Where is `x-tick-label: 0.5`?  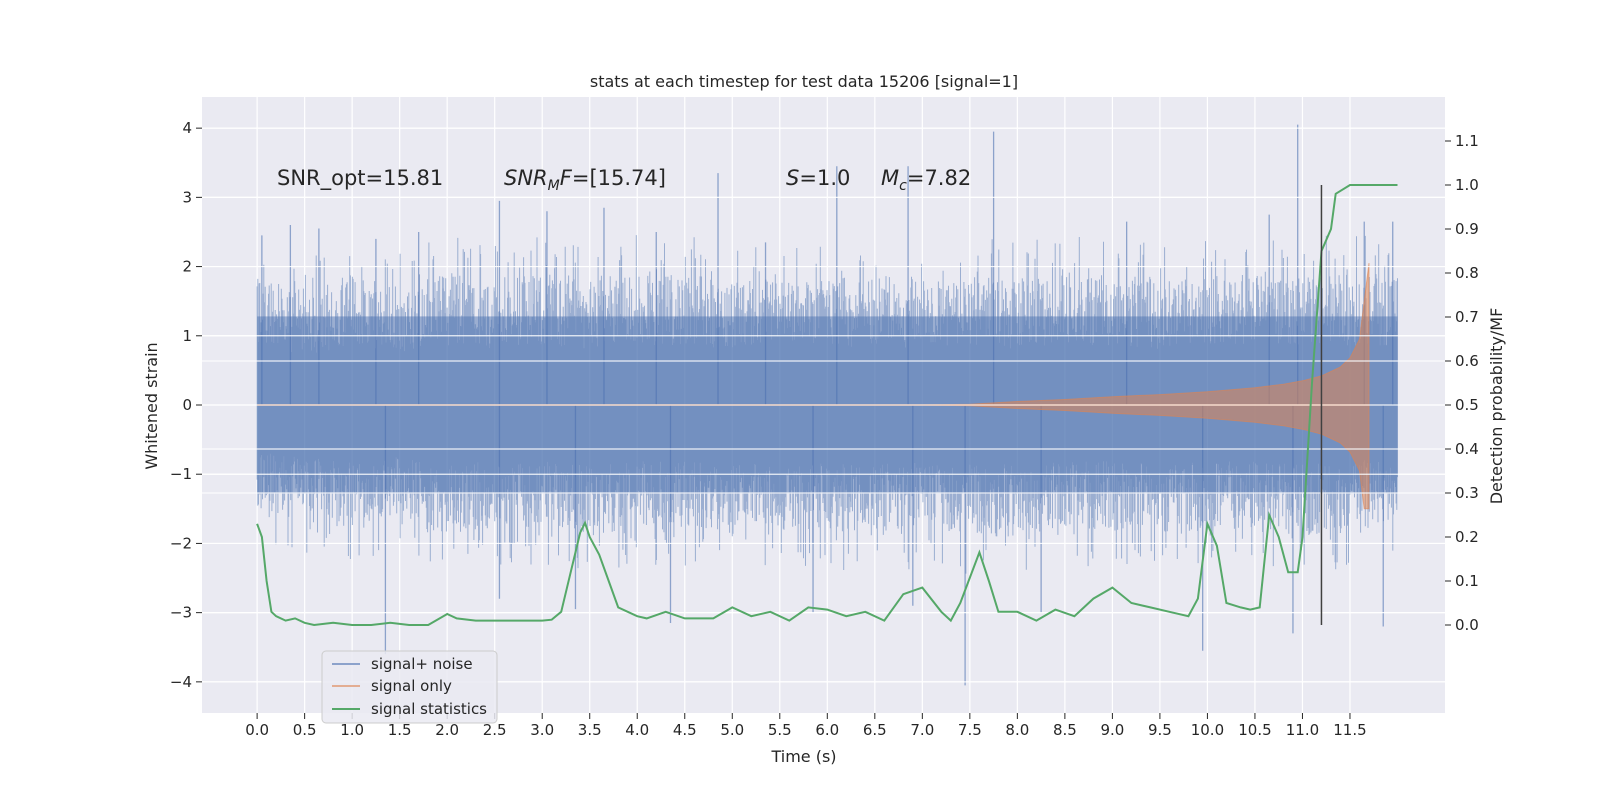 x-tick-label: 0.5 is located at coordinates (305, 730).